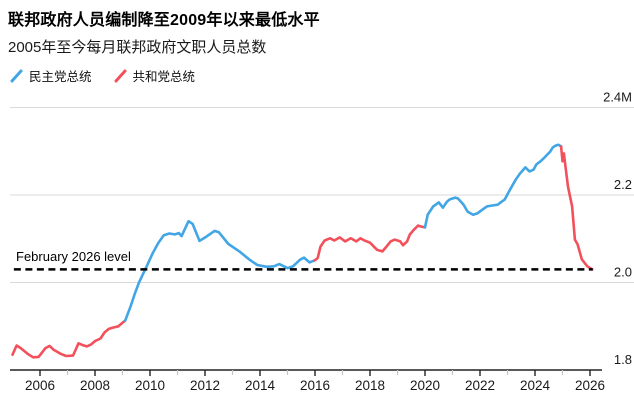 The height and width of the screenshot is (402, 634). Describe the element at coordinates (315, 385) in the screenshot. I see `x-tick-label: 2016` at that location.